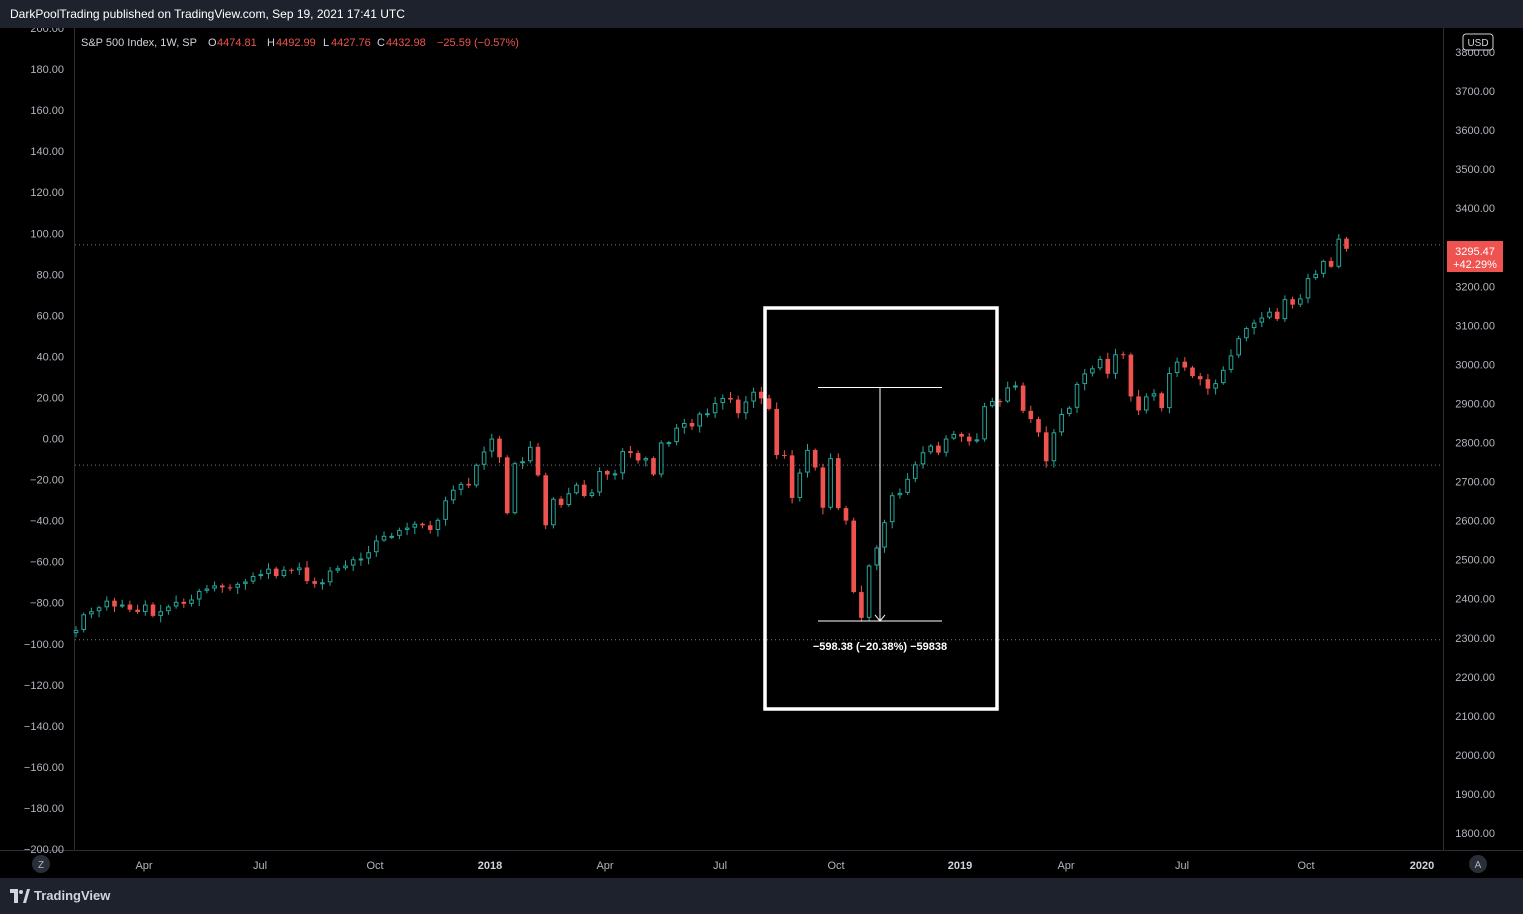 The width and height of the screenshot is (1523, 914). What do you see at coordinates (381, 43) in the screenshot?
I see `legend-close-label: C` at bounding box center [381, 43].